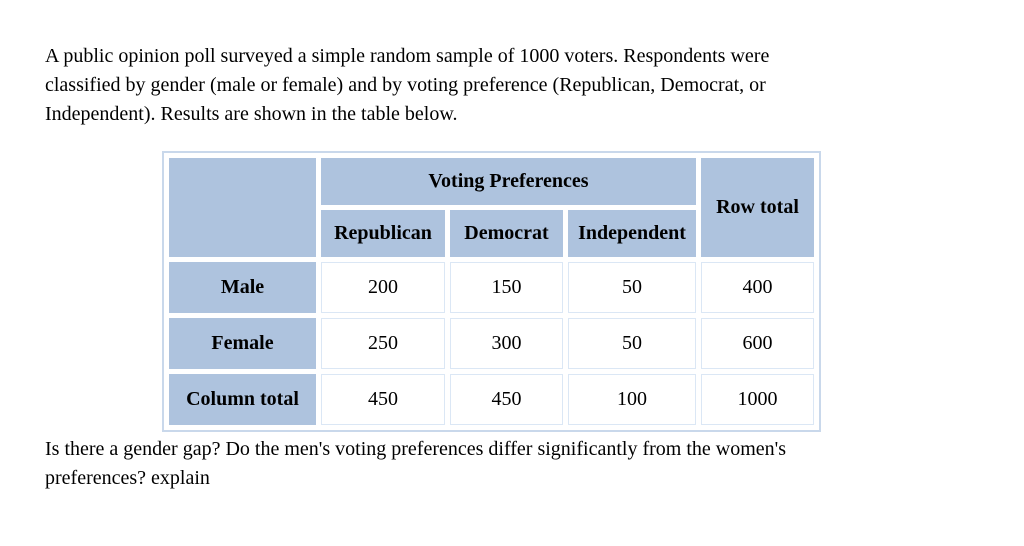 The image size is (1024, 546). Describe the element at coordinates (757, 399) in the screenshot. I see `cell-total-grand-total: 1000` at that location.